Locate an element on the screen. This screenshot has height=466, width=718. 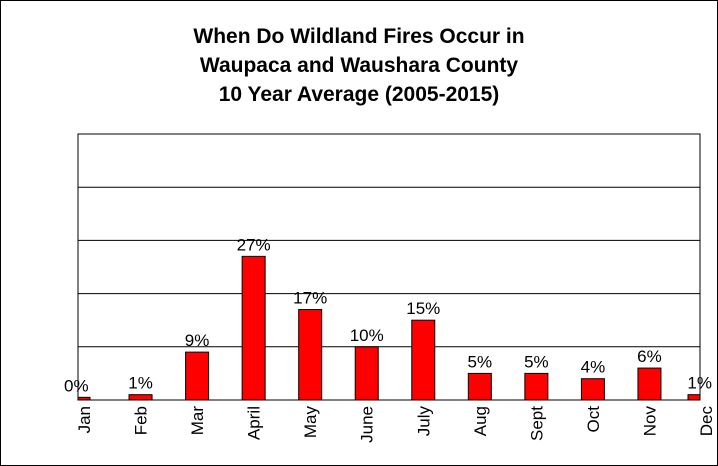
title-line-2: Waupaca and Waushara County is located at coordinates (359, 65).